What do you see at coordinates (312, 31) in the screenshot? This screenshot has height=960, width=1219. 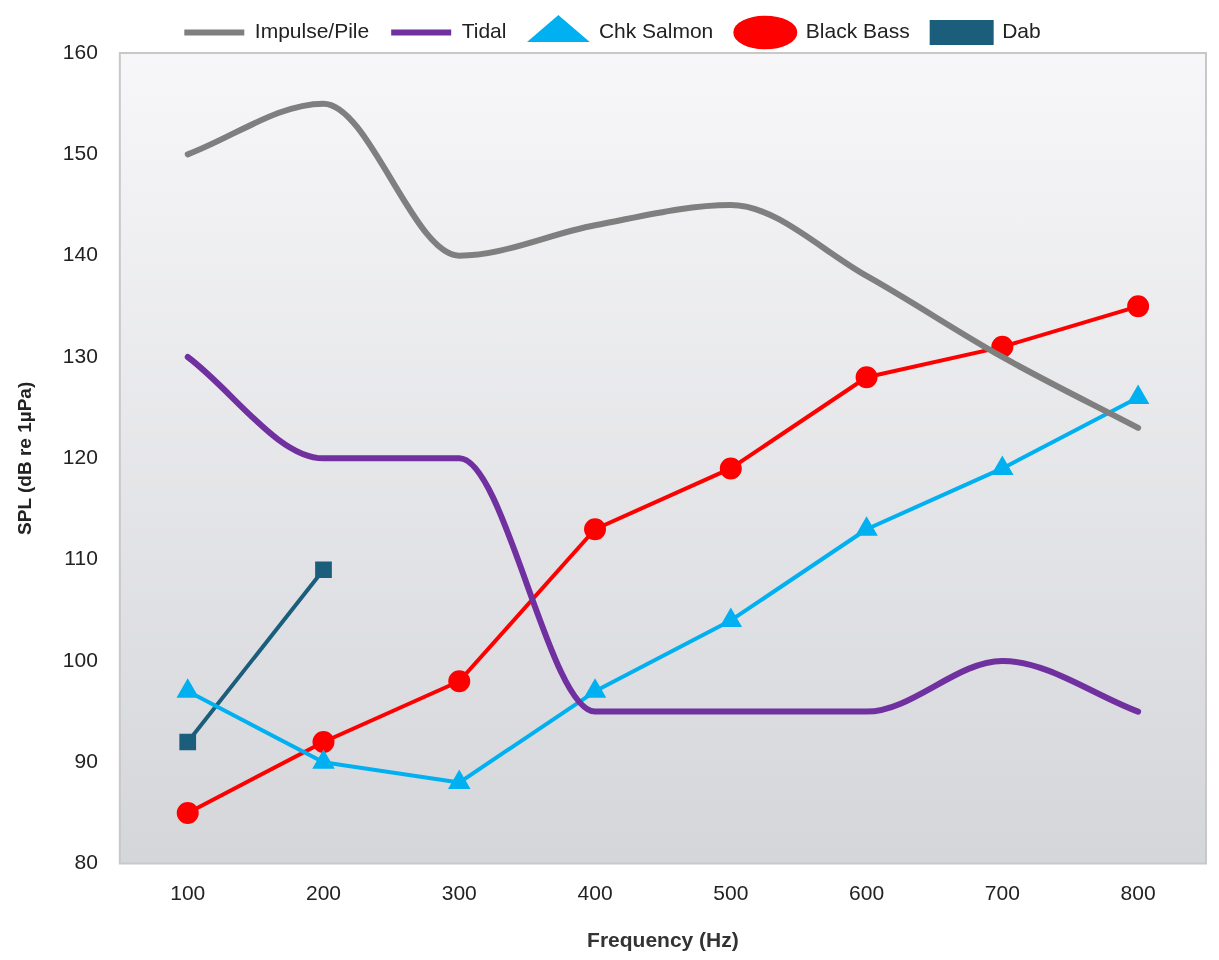 I see `legend-label: Impulse/Pile` at bounding box center [312, 31].